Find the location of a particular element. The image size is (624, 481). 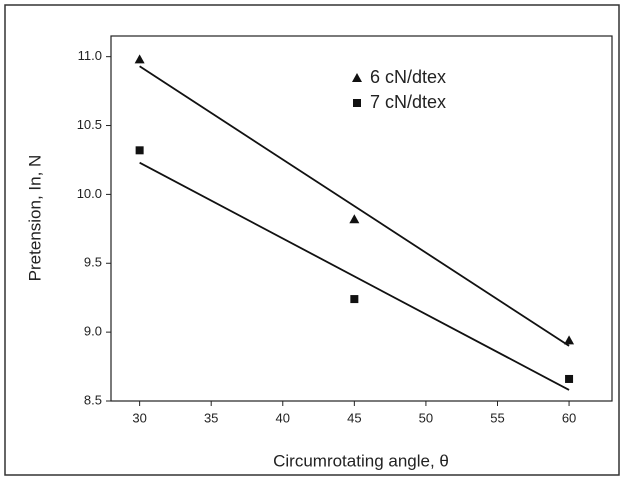

y-tick-label: 9.5 is located at coordinates (93, 262).